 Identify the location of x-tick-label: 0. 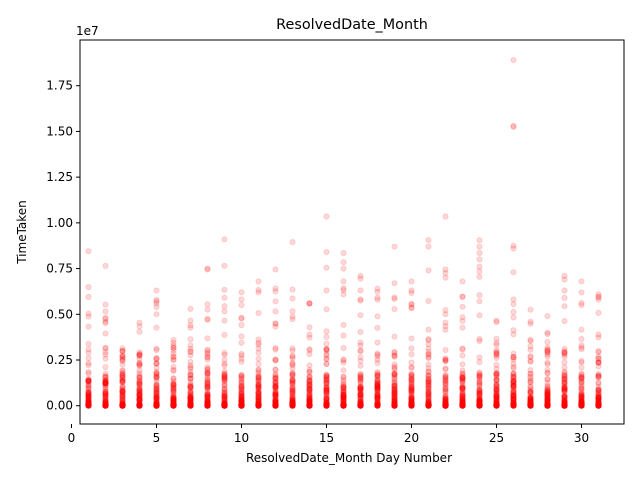
(72, 438).